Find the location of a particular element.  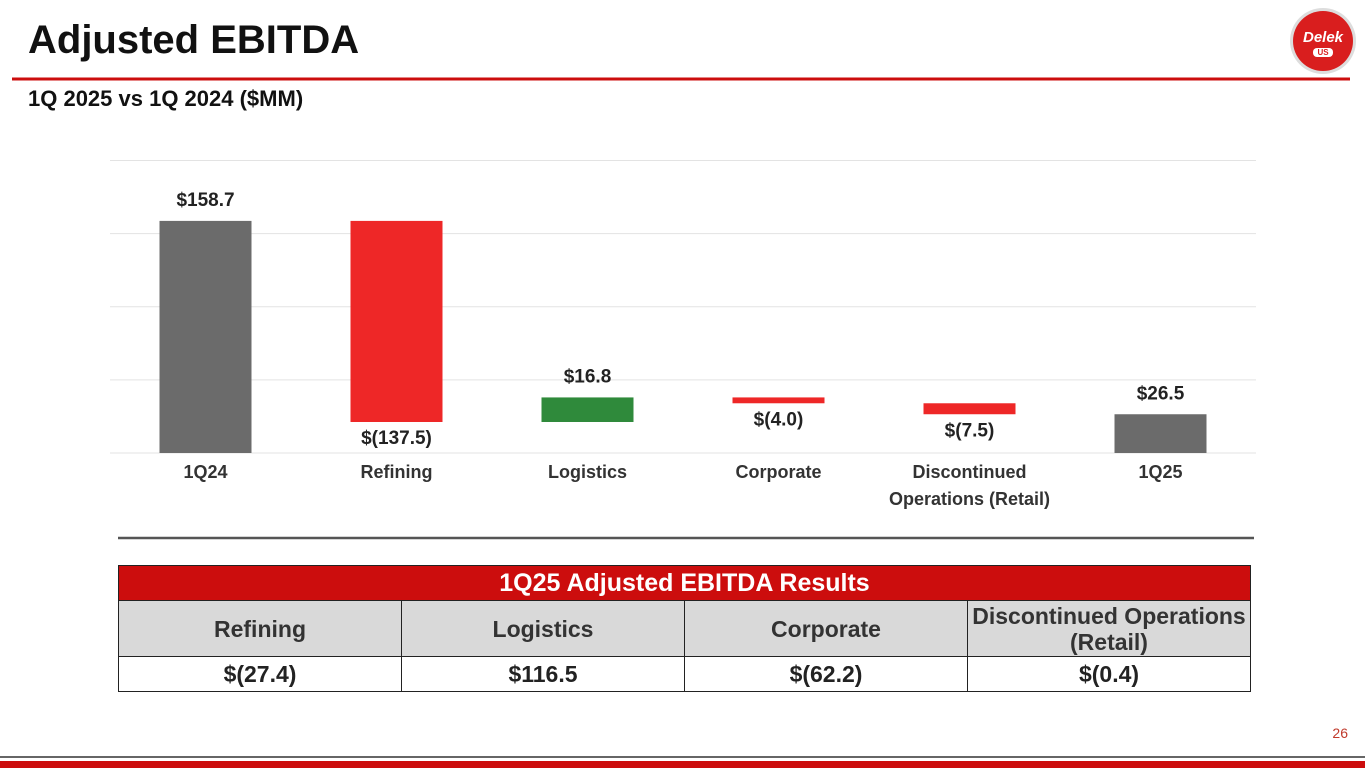

data-label: $16.8 is located at coordinates (588, 376).